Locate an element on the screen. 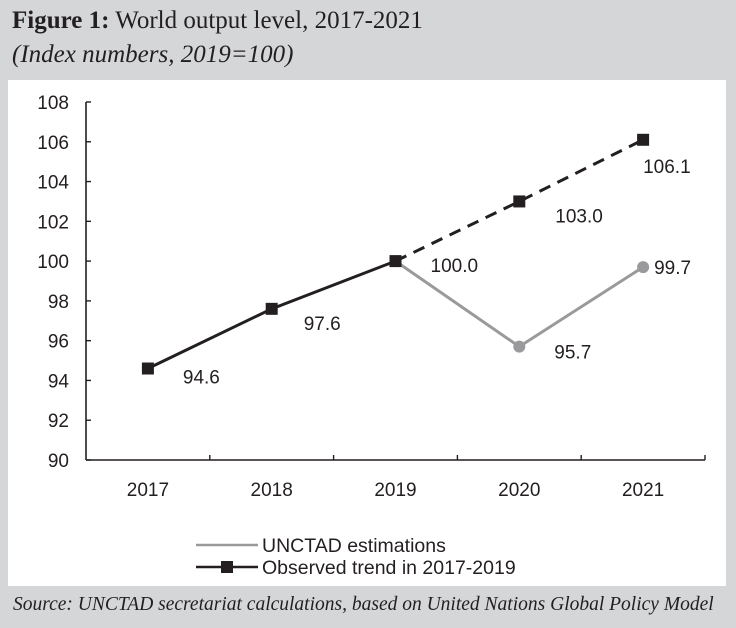 The image size is (736, 628). x-axis-ticks: 2017 2018 2019 2020 2021 is located at coordinates (416, 478).